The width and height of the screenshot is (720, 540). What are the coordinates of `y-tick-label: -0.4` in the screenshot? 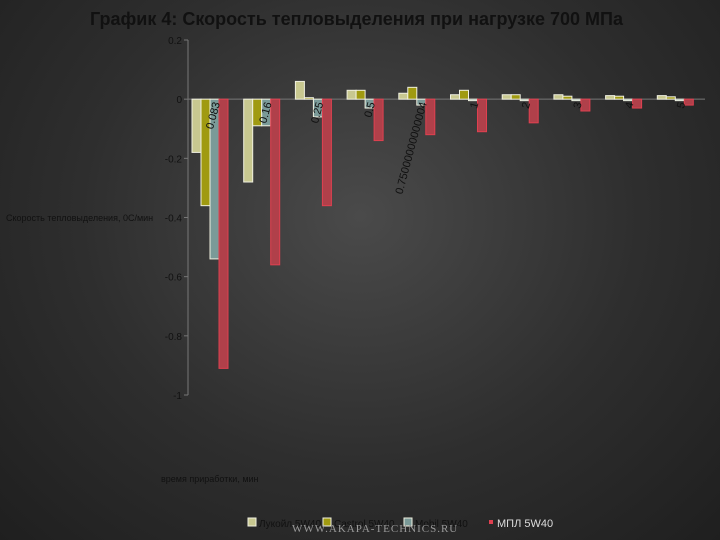 It's located at (174, 219).